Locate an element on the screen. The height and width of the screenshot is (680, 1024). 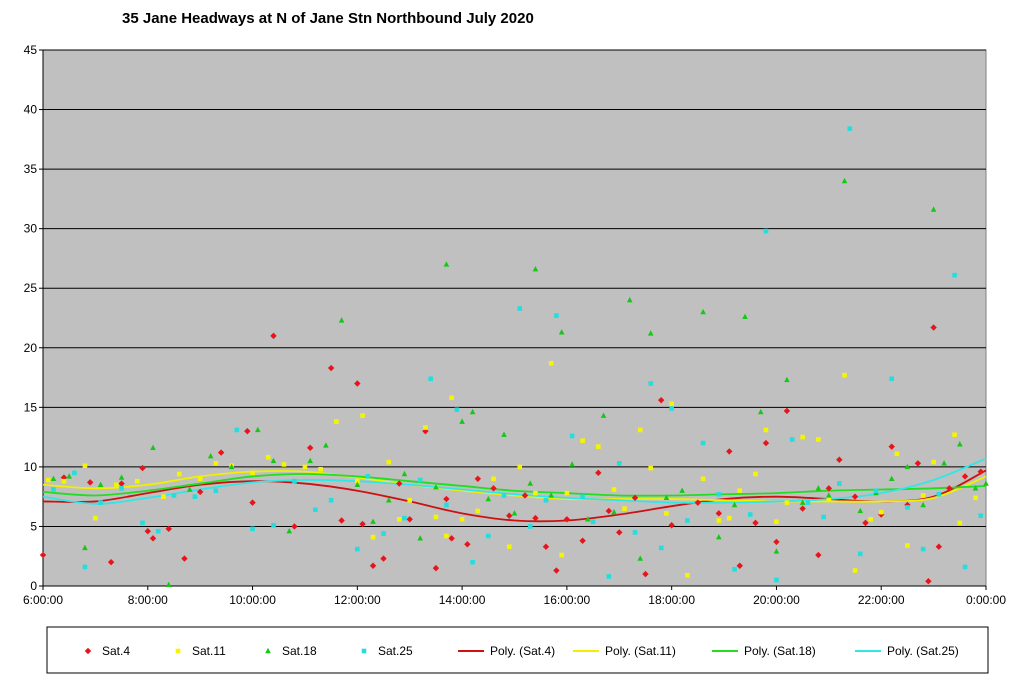
legend-label: Poly. (Sat.4) is located at coordinates (522, 651).